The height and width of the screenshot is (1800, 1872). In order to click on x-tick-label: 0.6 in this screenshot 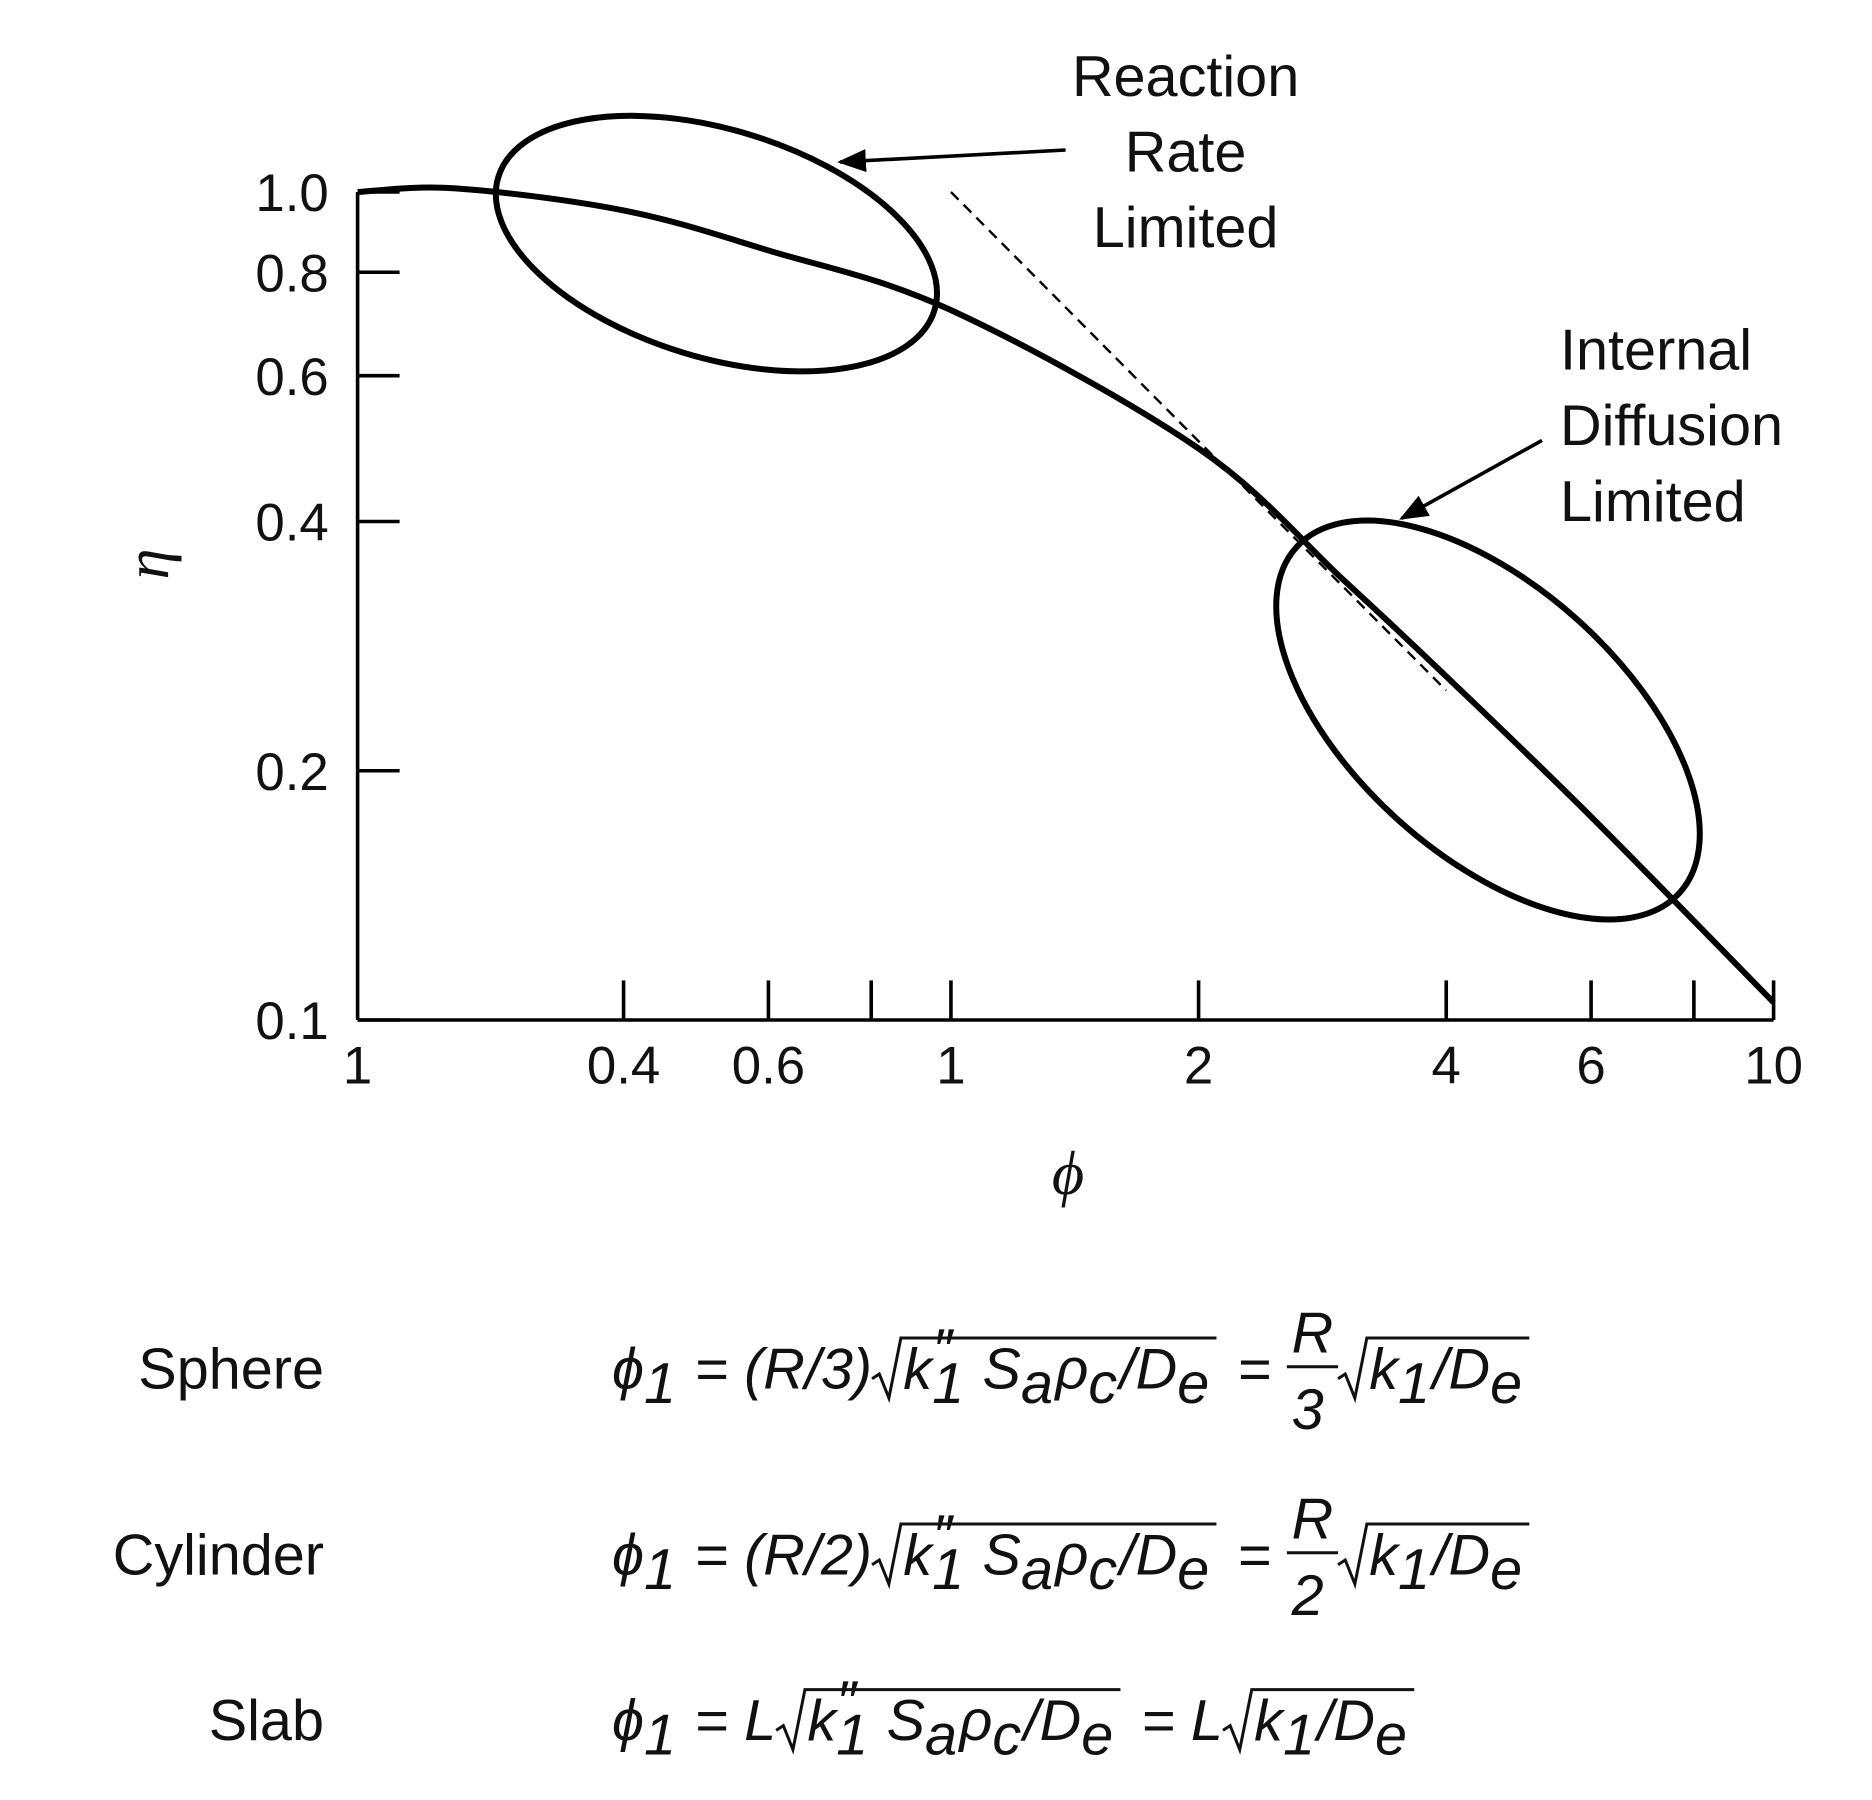, I will do `click(768, 1066)`.